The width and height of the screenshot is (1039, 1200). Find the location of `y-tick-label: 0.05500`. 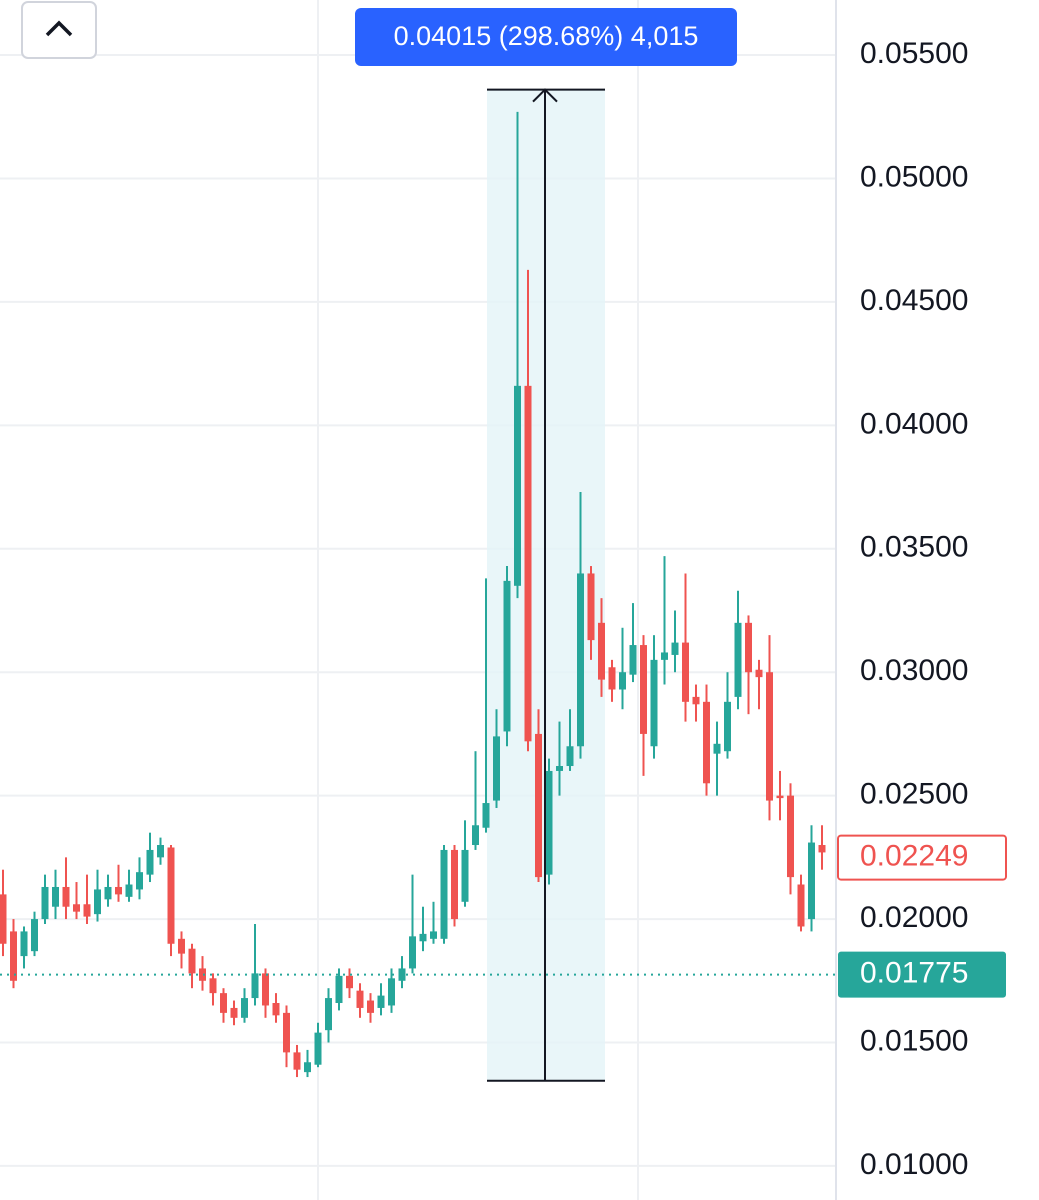

y-tick-label: 0.05500 is located at coordinates (914, 53).